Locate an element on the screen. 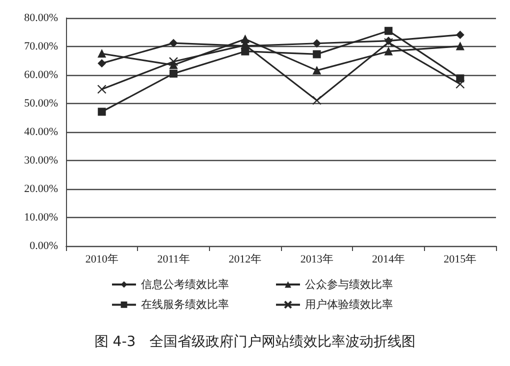 This screenshot has width=510, height=366. legend-label: 公众参与绩效比率 is located at coordinates (349, 284).